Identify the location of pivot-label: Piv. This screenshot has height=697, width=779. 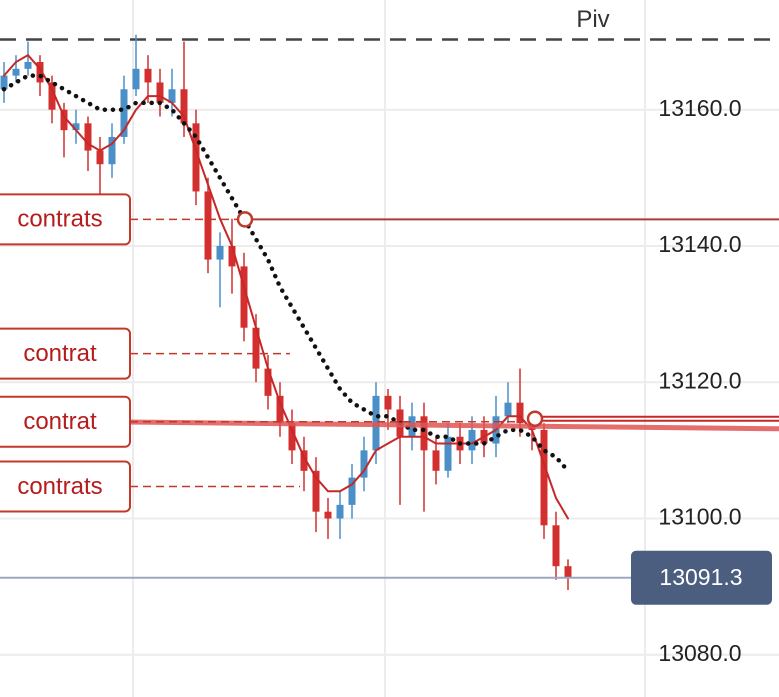
(592, 19).